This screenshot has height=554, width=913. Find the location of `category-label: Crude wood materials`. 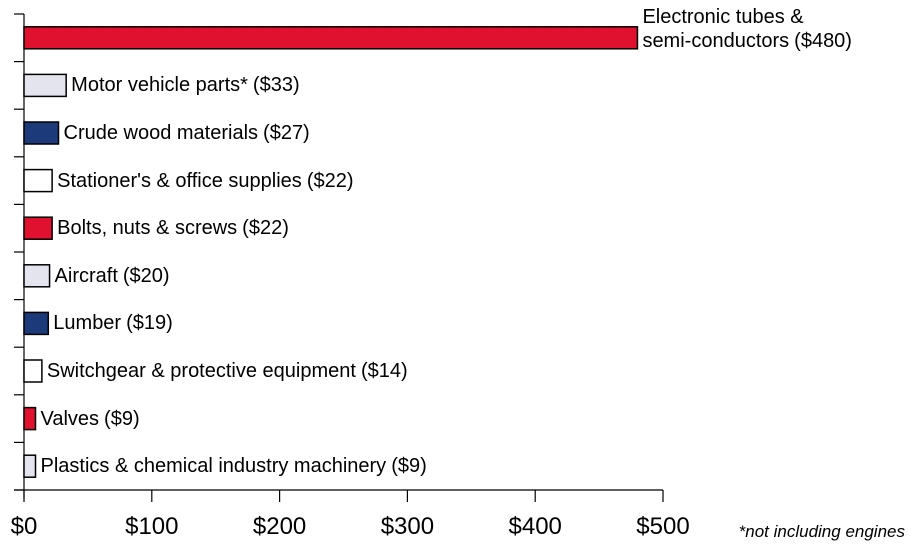

category-label: Crude wood materials is located at coordinates (161, 133).